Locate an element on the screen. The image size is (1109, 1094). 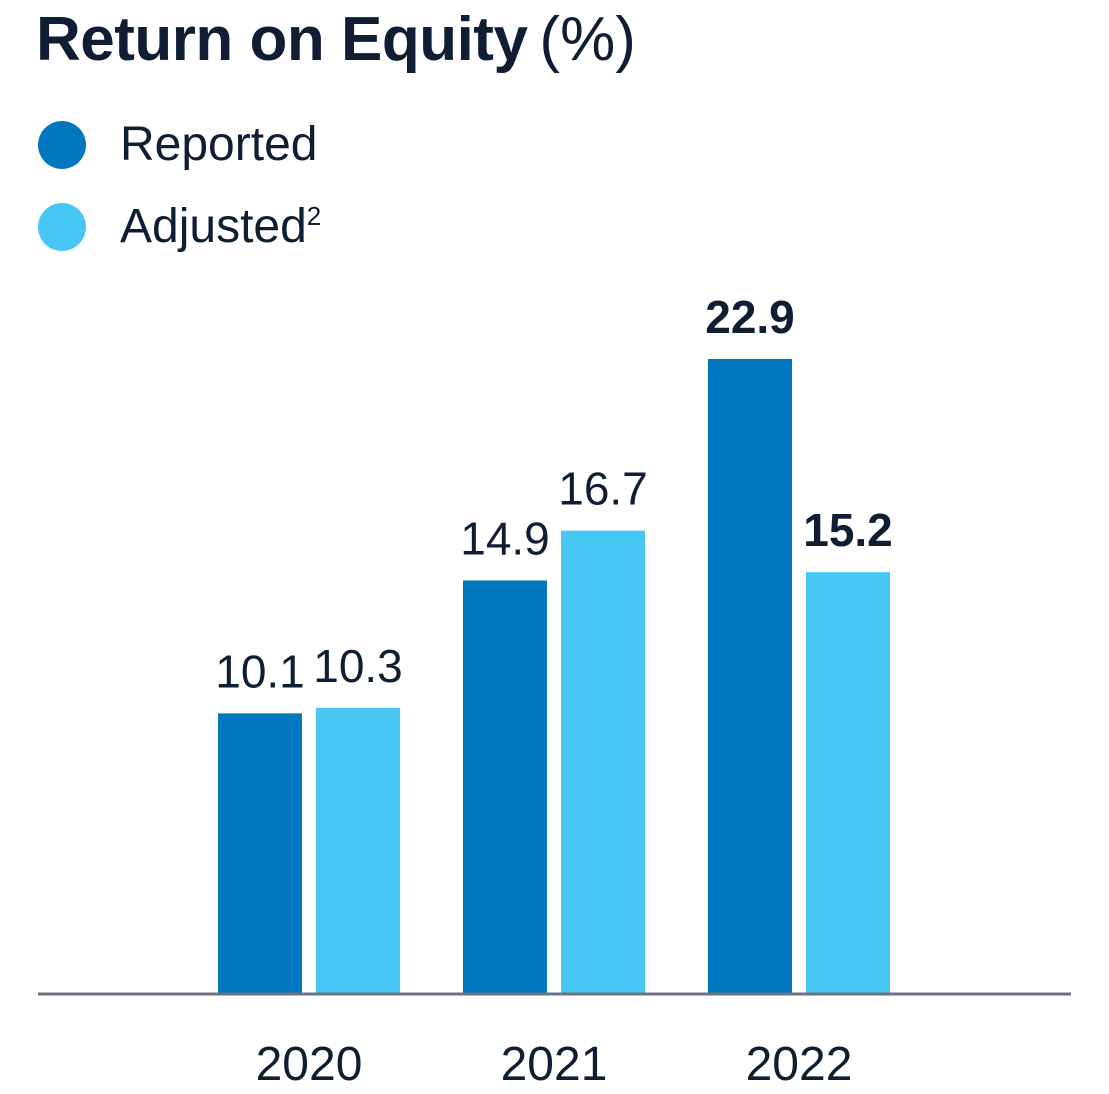
legend-item-reported: Reported is located at coordinates (179, 145).